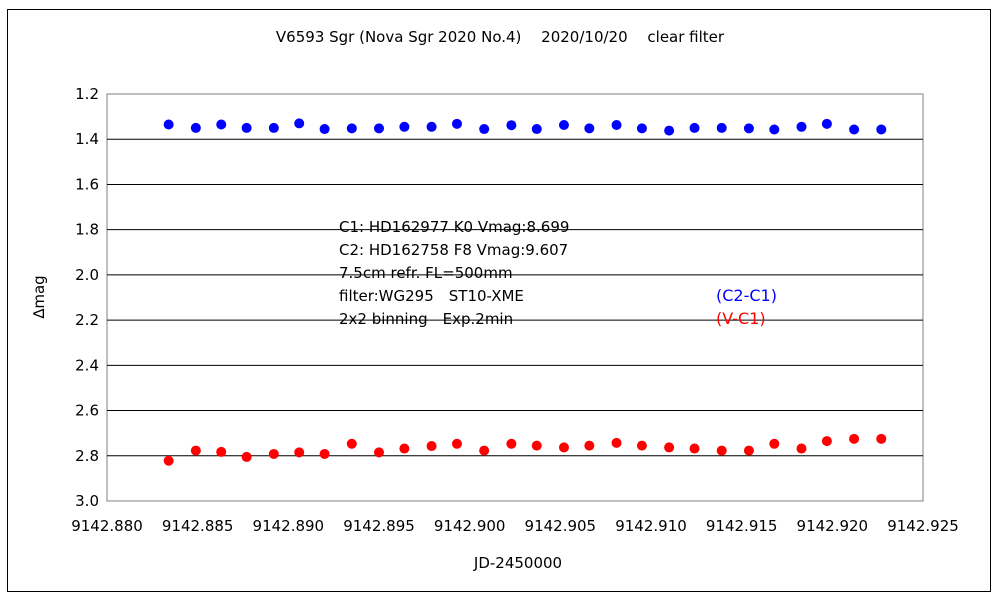  I want to click on x-tick-label: 9142.910, so click(651, 526).